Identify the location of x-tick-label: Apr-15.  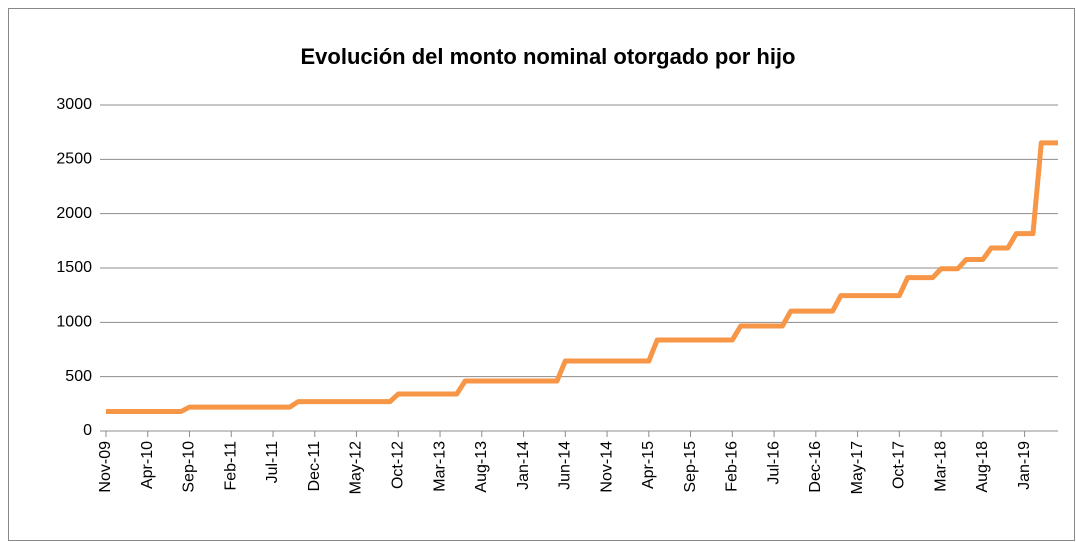
(648, 465).